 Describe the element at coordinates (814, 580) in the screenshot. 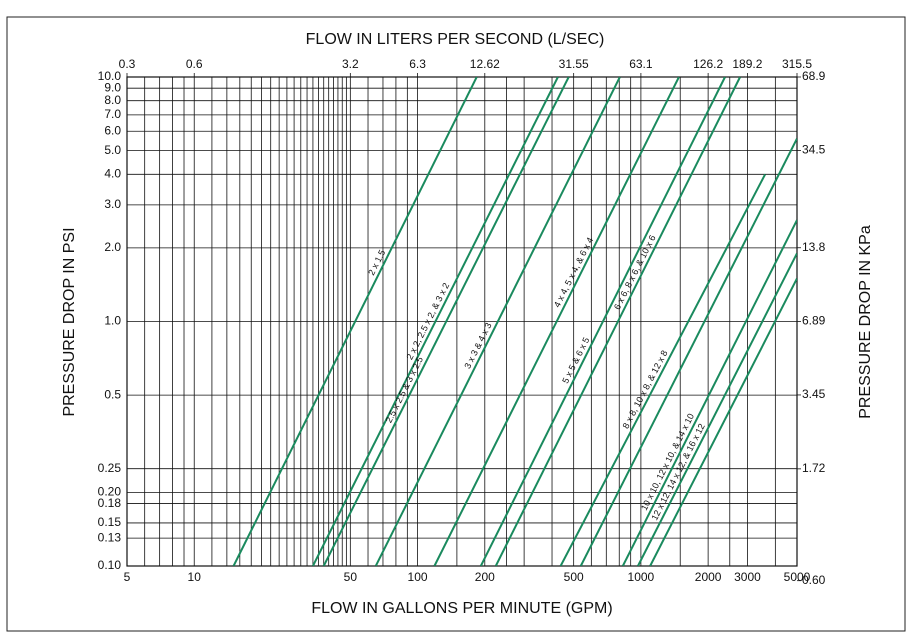

I see `y2-tick-label: 0.60` at that location.